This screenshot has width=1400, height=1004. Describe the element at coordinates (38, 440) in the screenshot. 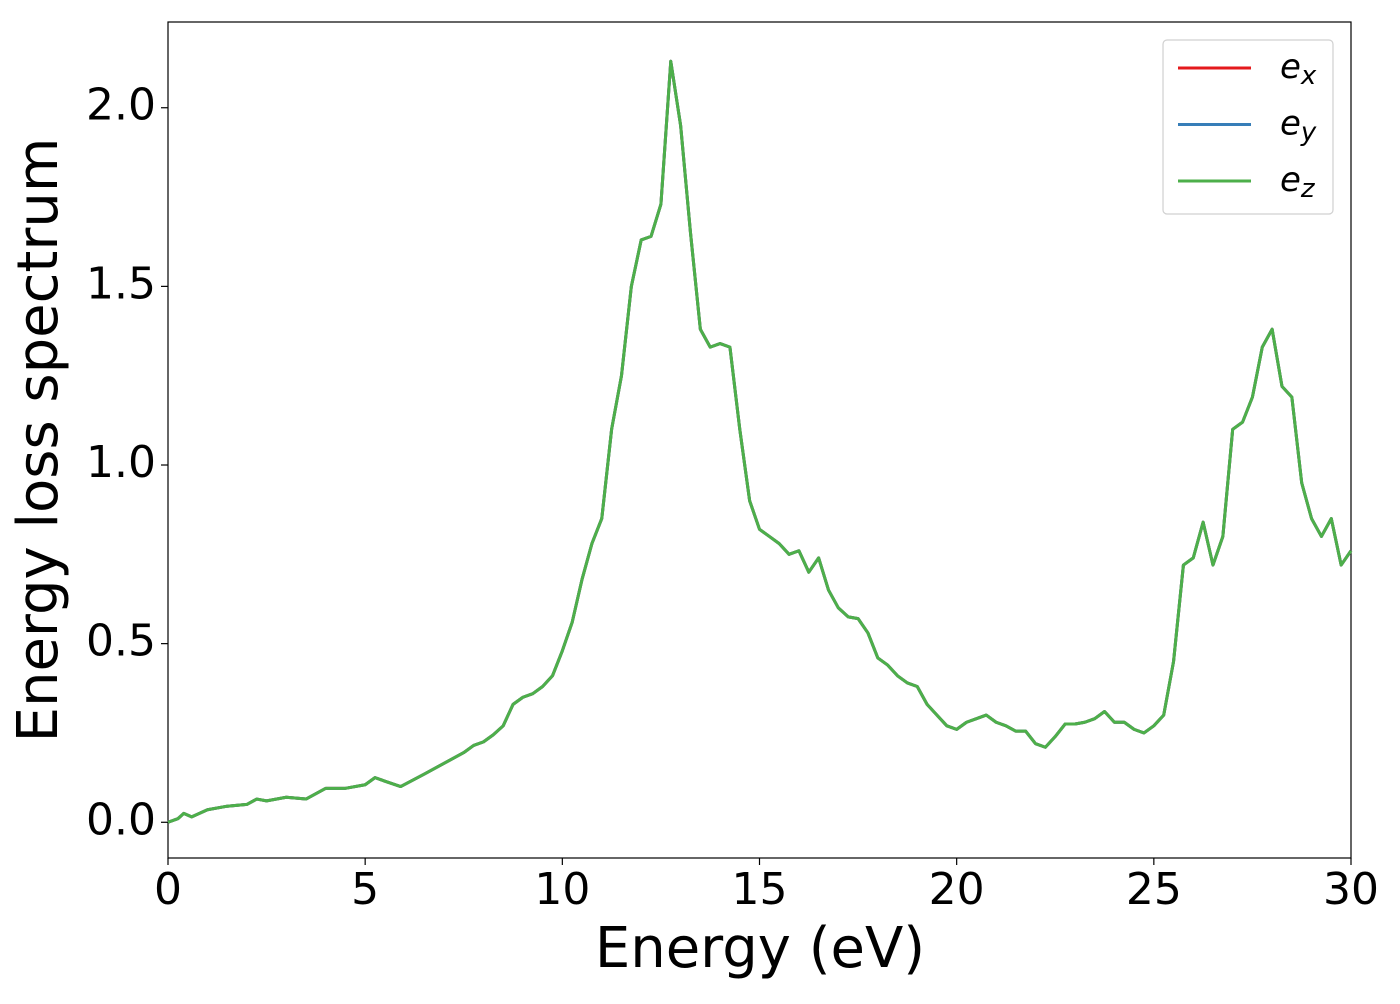

I see `y-axis-label: Energy loss spectrum` at that location.